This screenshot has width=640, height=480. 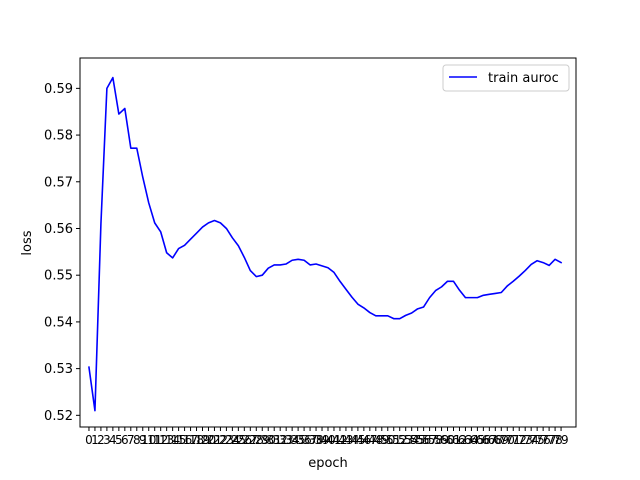 I want to click on x-tick-label: 45, so click(x=357, y=440).